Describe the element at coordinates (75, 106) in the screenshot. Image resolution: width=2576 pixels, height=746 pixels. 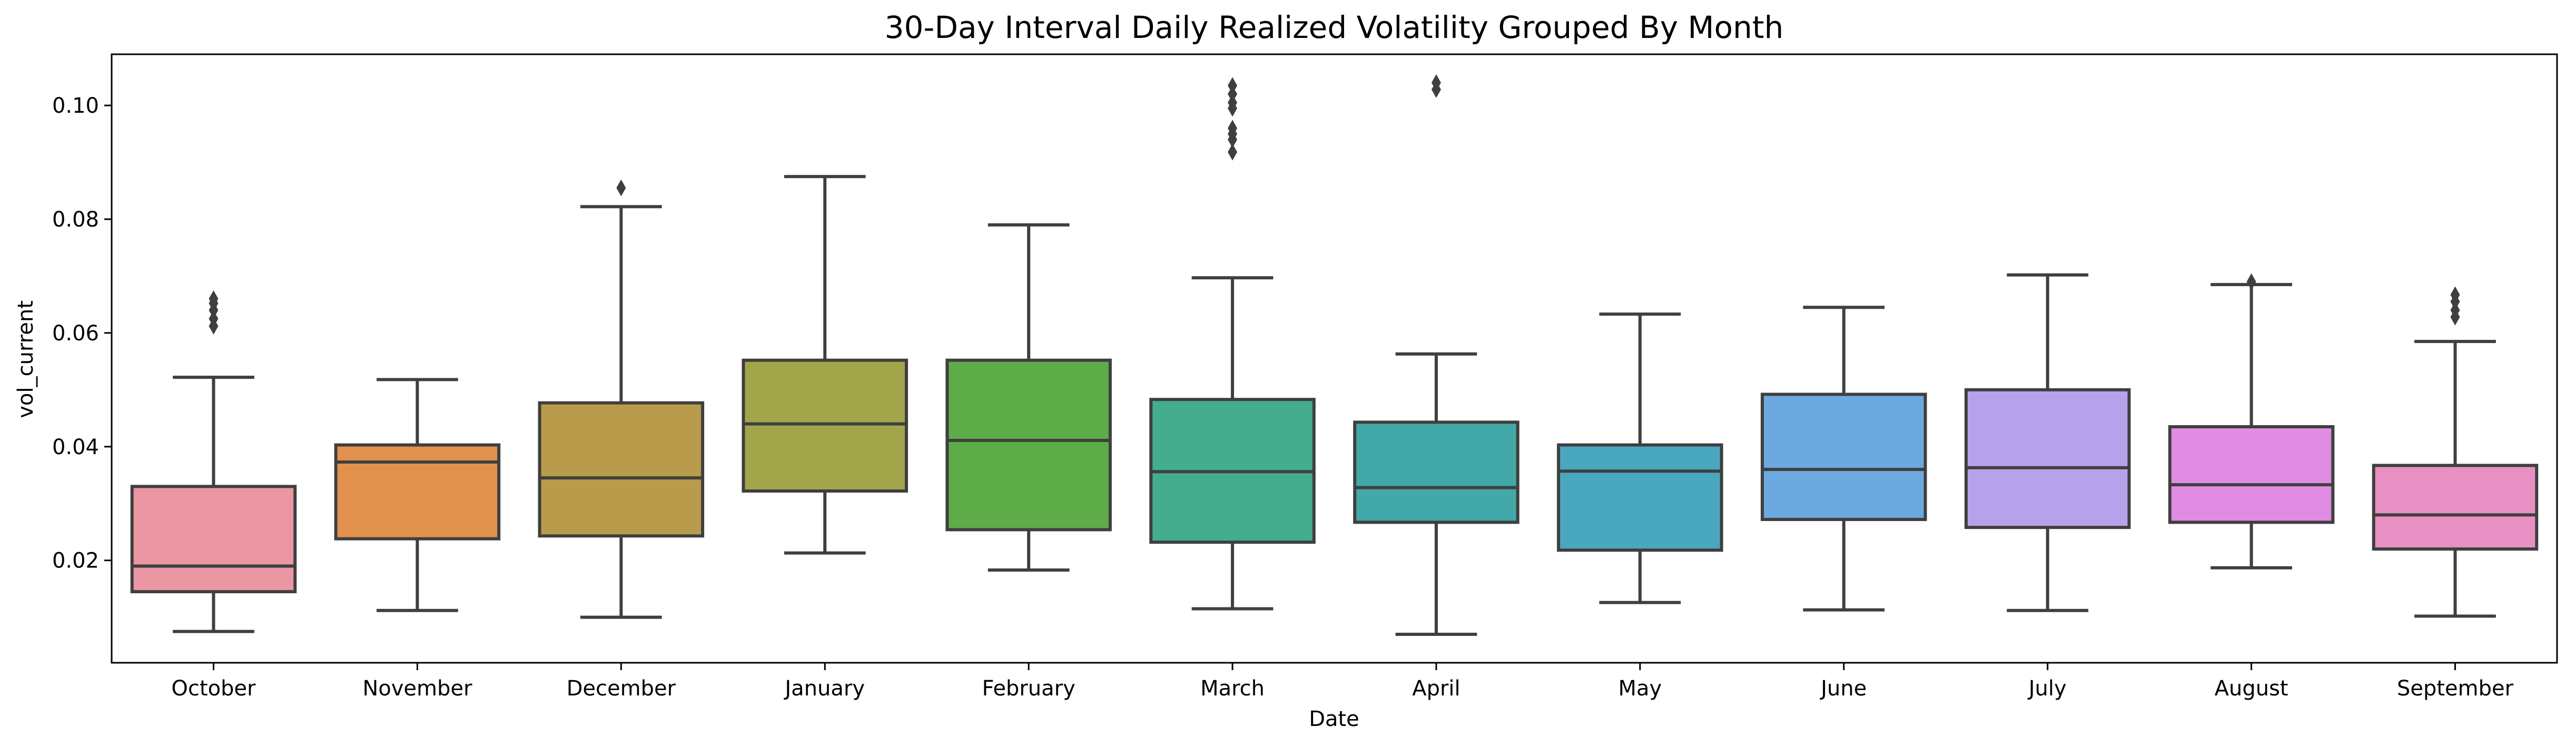
I see `y-tick-label: 0.10` at that location.